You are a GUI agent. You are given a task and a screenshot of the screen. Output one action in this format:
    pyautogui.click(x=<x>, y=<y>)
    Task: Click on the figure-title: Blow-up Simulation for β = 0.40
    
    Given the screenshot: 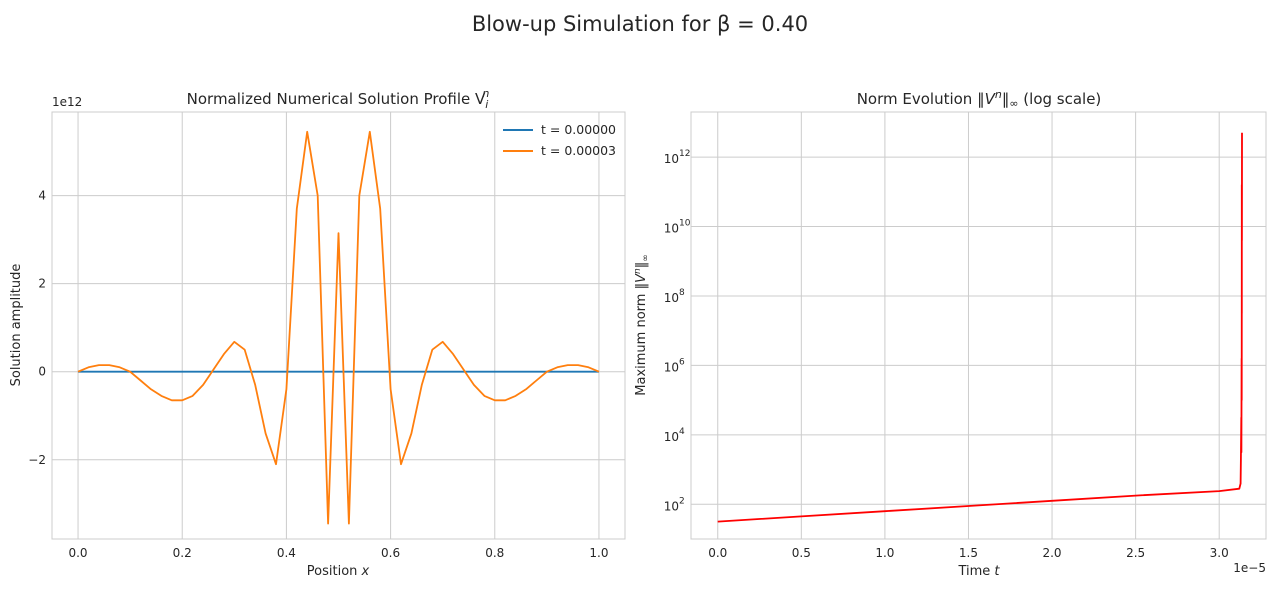 What is the action you would take?
    pyautogui.click(x=640, y=24)
    